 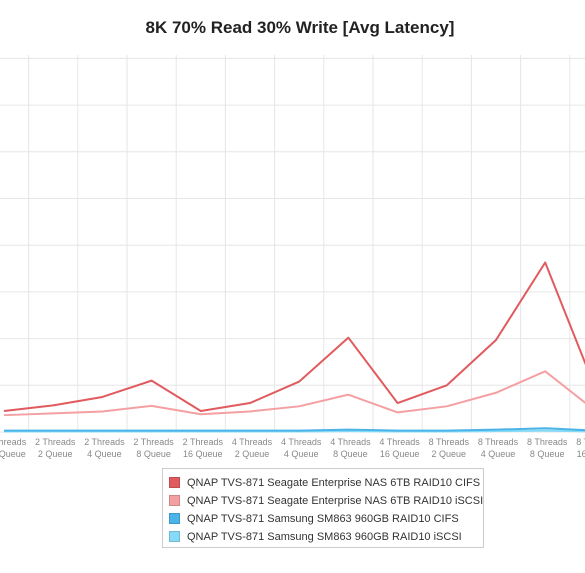 I want to click on x-tick-label: 8 Threads 8 Queue, so click(x=547, y=448).